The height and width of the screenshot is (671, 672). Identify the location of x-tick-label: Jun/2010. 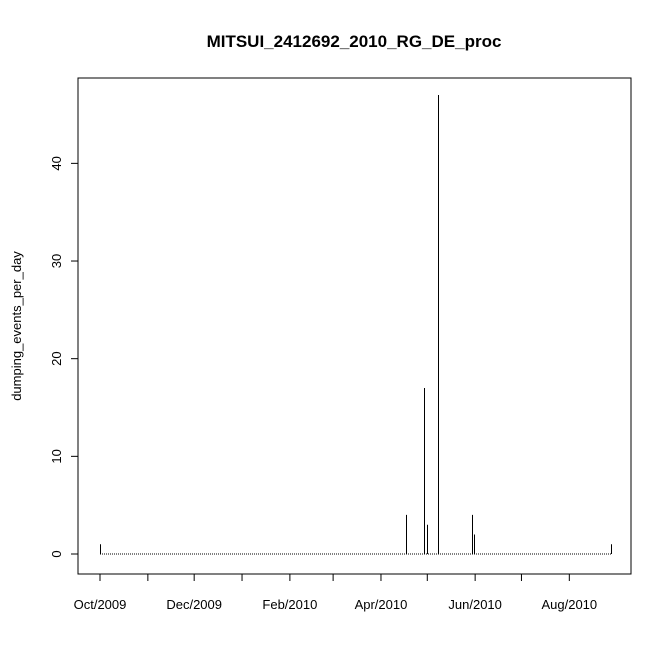
(475, 604).